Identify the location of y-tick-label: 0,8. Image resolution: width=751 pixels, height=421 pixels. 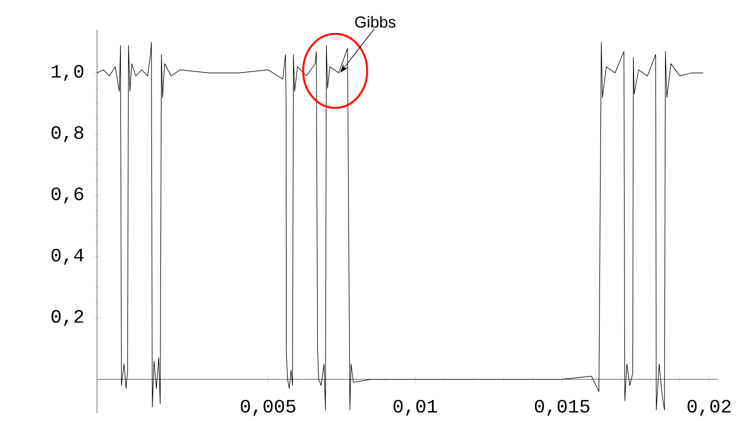
(68, 134).